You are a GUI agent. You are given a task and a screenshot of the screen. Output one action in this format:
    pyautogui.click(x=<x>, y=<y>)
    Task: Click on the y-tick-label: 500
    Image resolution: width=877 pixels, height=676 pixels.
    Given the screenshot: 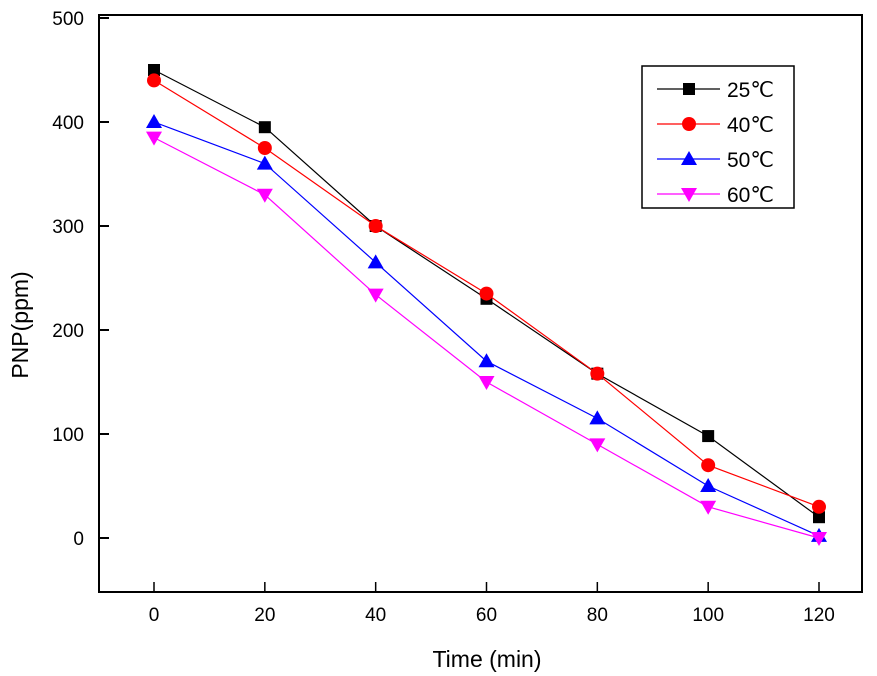 What is the action you would take?
    pyautogui.click(x=68, y=19)
    